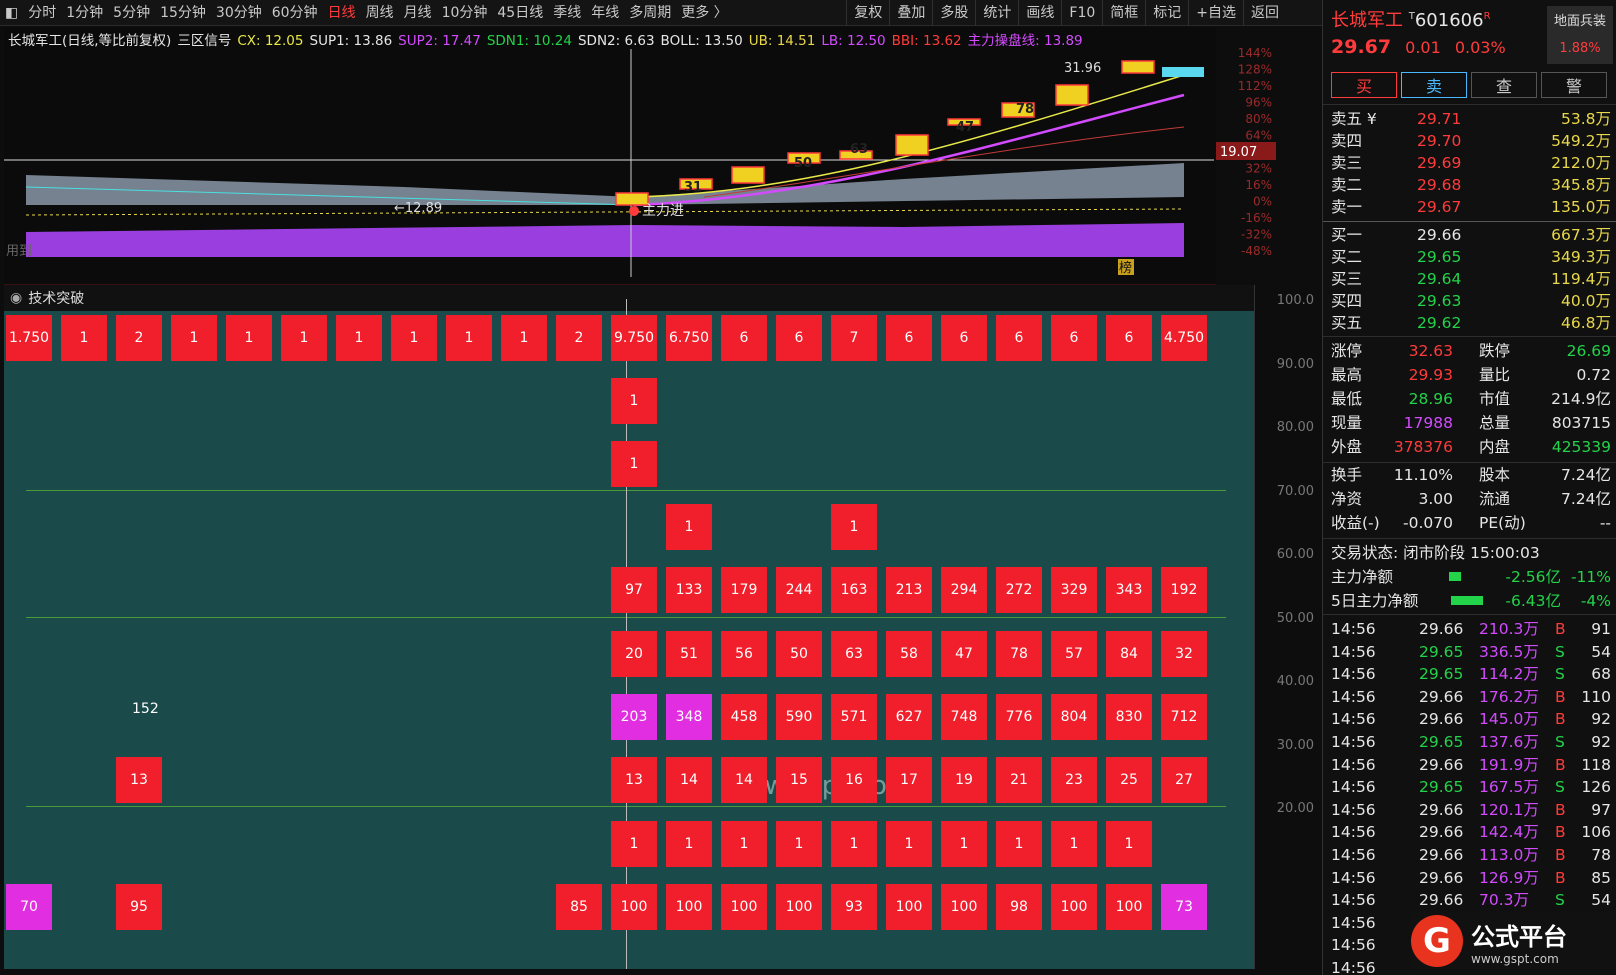  What do you see at coordinates (579, 907) in the screenshot?
I see `signal-cell: 85` at bounding box center [579, 907].